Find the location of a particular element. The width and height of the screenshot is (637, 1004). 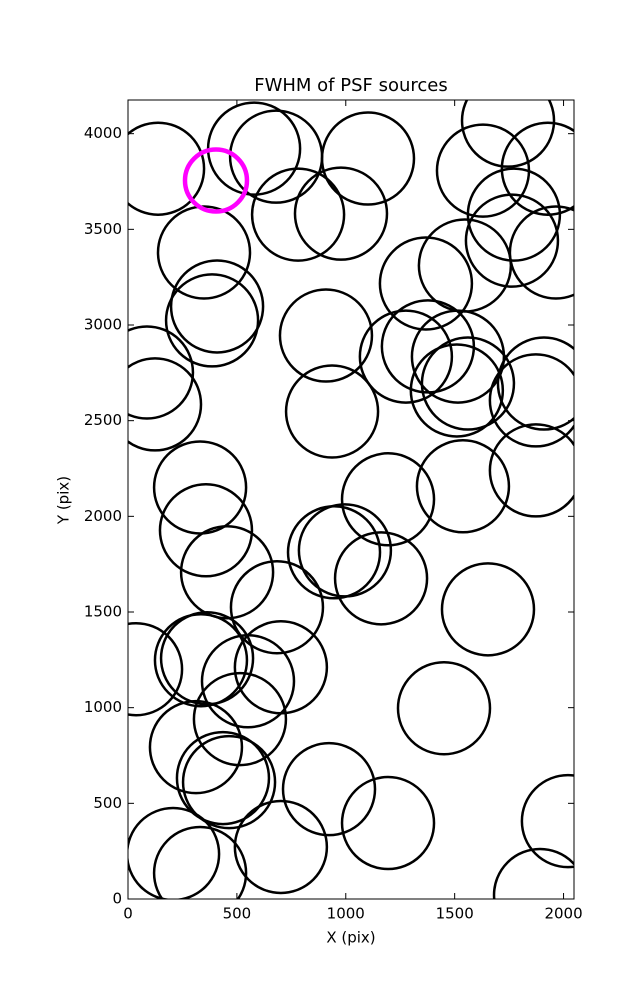

y-tick-label: 2000 is located at coordinates (103, 516).